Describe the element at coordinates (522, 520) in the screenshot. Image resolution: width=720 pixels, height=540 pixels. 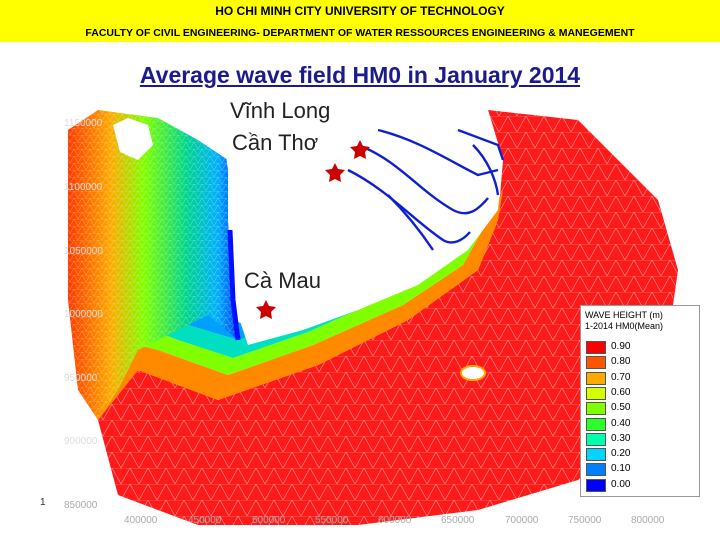
I see `x-tick: 700000` at that location.